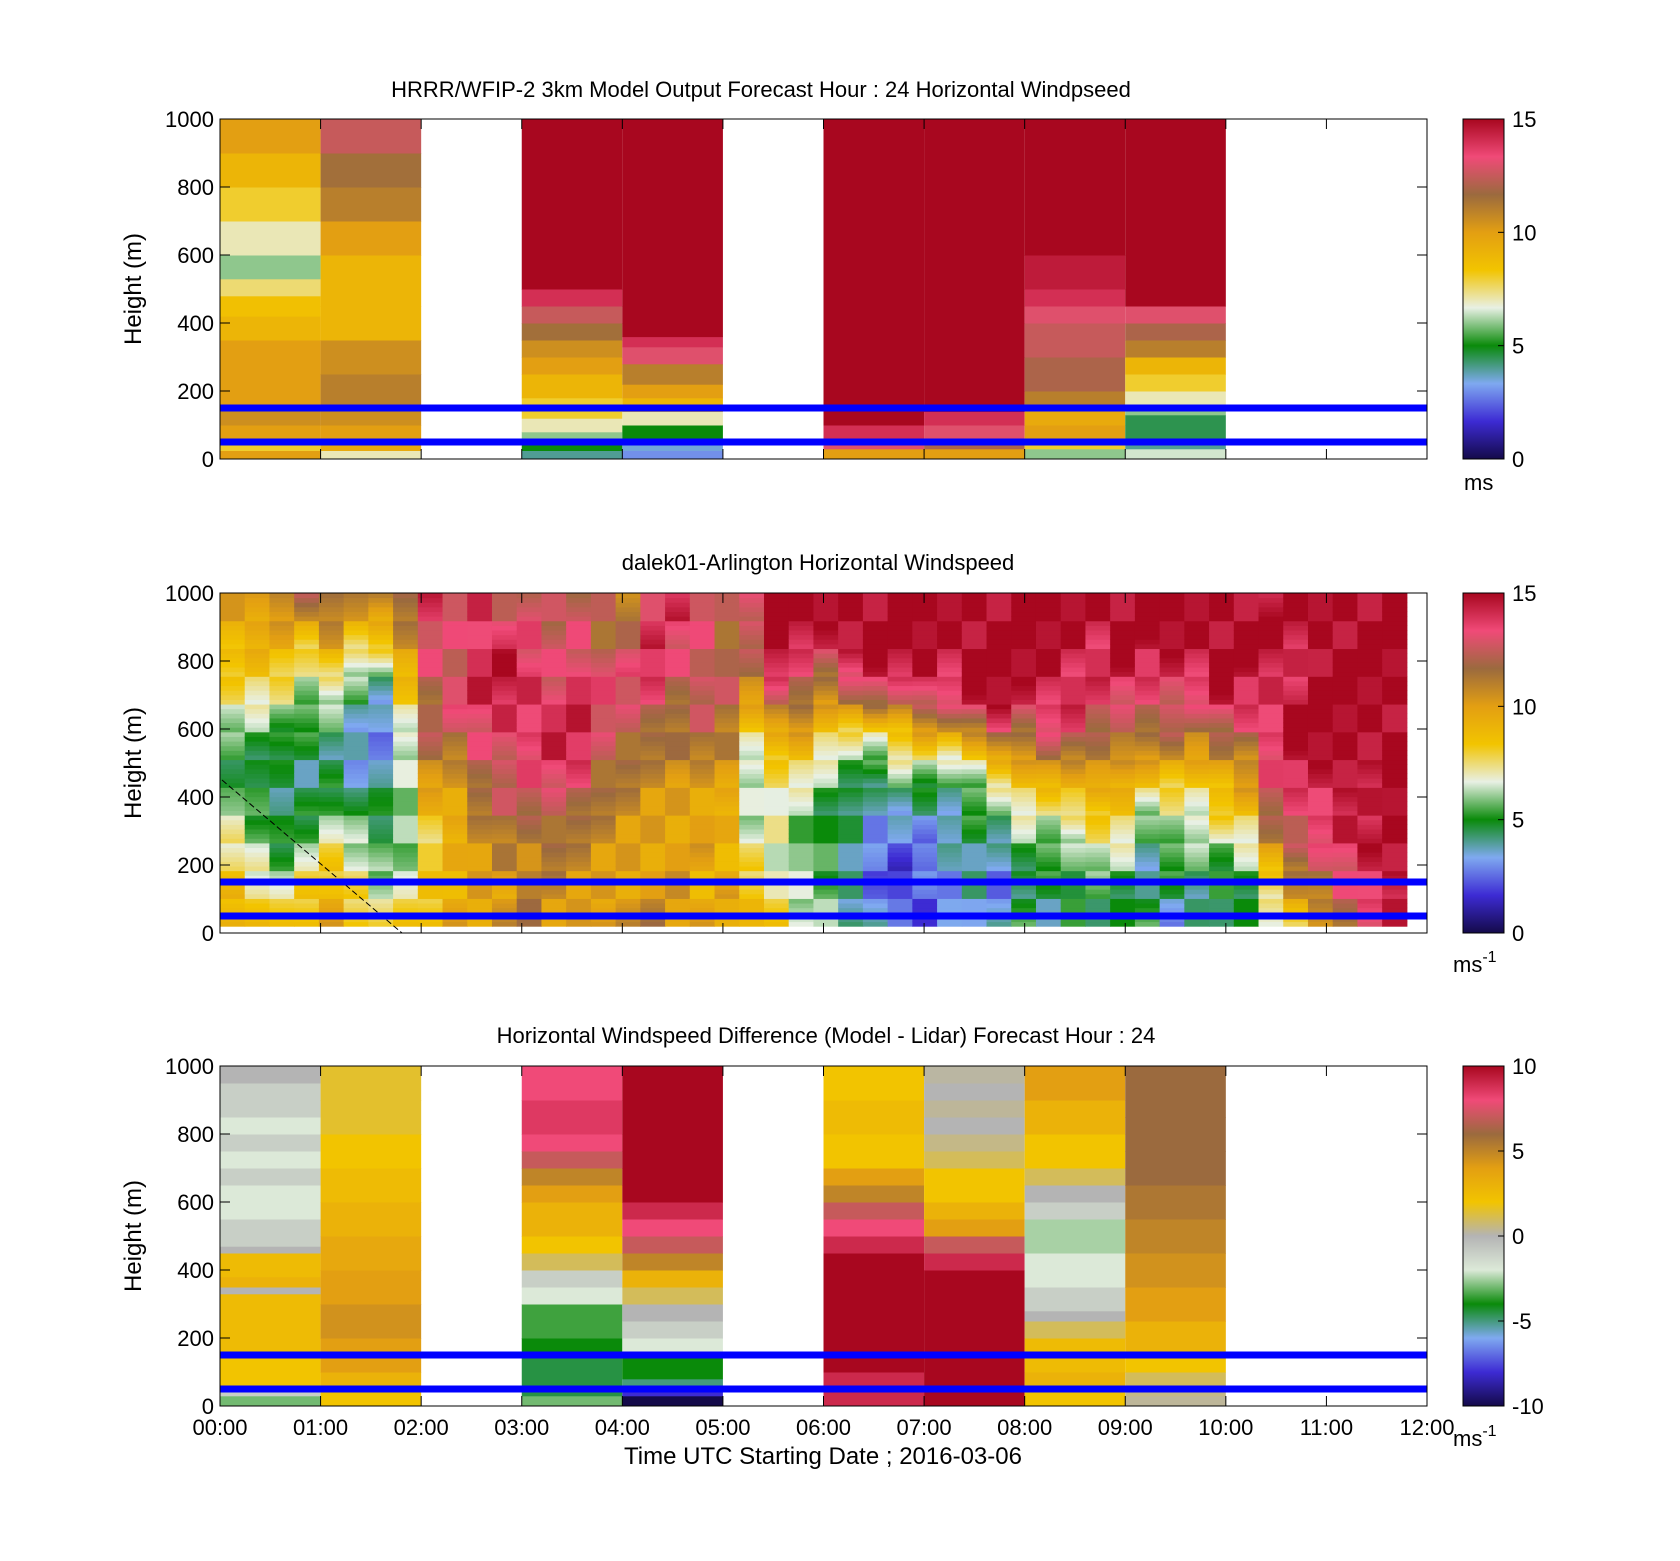 This screenshot has width=1680, height=1561. Describe the element at coordinates (823, 1372) in the screenshot. I see `panel-difference-reference-lines` at that location.